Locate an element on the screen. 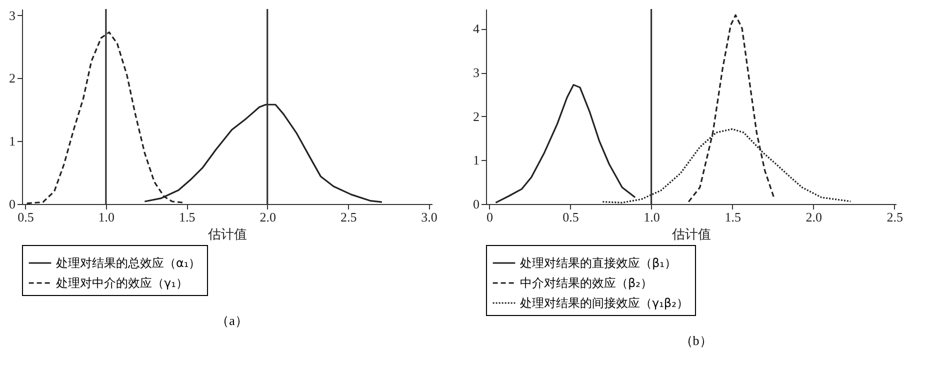 Image resolution: width=929 pixels, height=377 pixels. y-tick-label: 4 is located at coordinates (476, 28).